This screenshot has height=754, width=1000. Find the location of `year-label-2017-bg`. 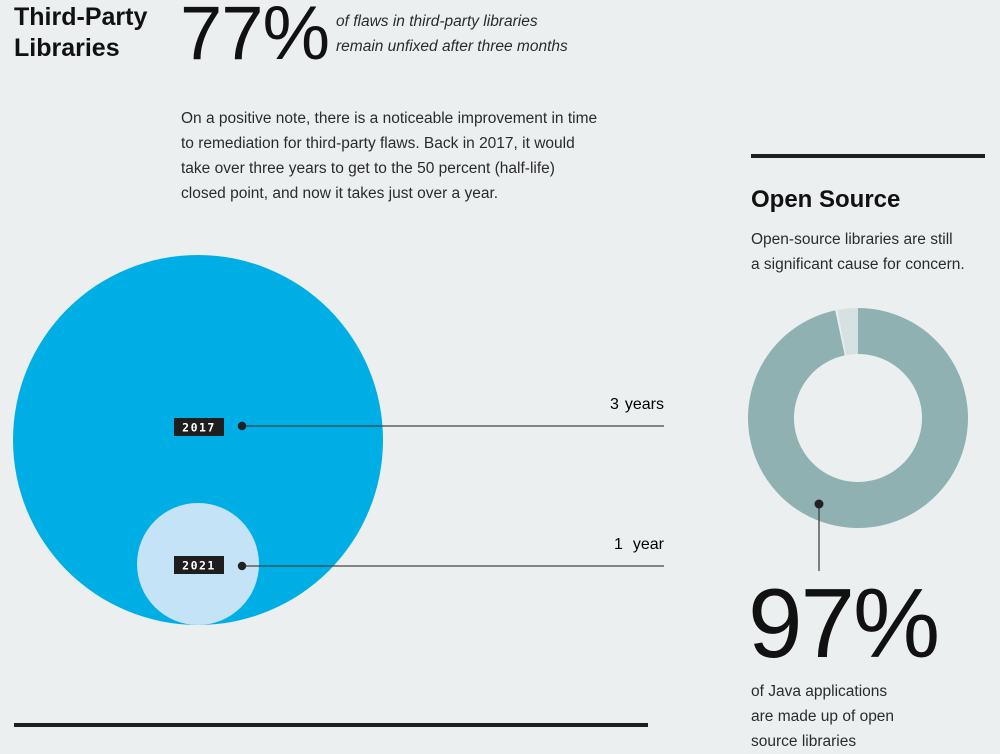

year-label-2017-bg is located at coordinates (199, 427).